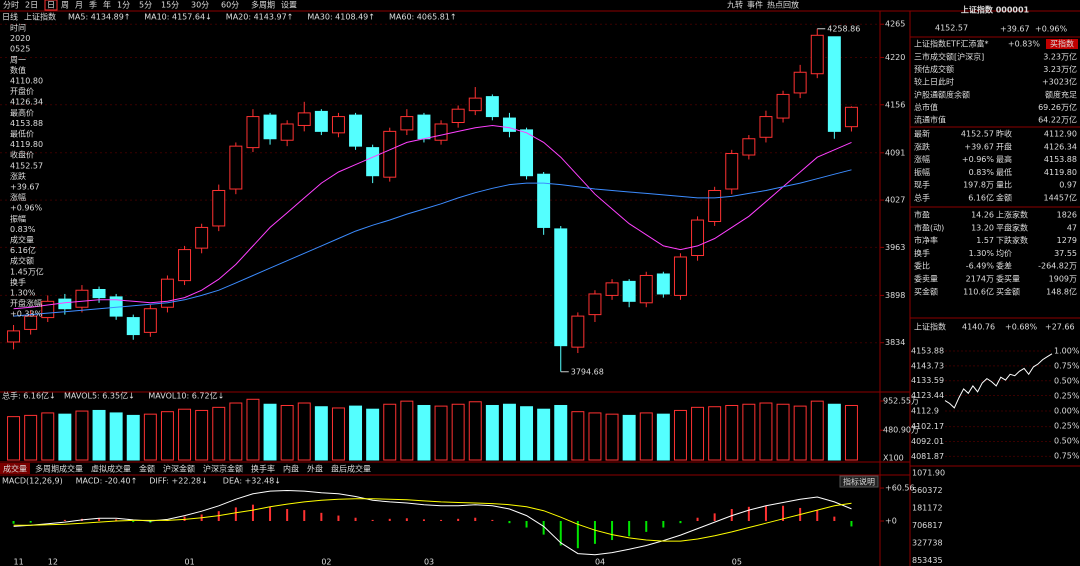  Describe the element at coordinates (111, 469) in the screenshot. I see `indicator-tab: 虚拟成交量` at that location.